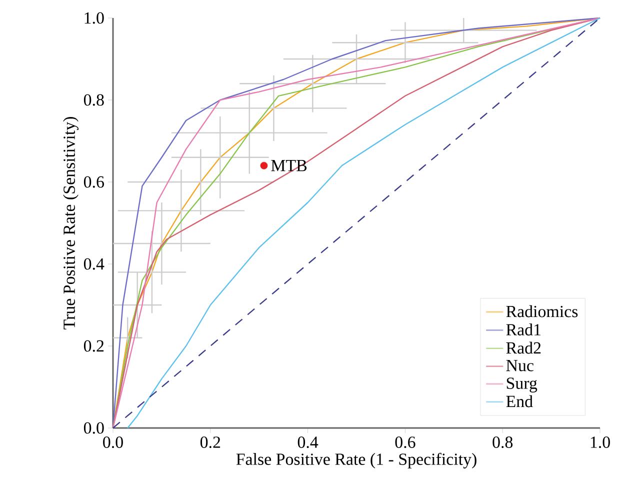 This screenshot has width=625, height=503. I want to click on legend-label: Radiomics, so click(542, 311).